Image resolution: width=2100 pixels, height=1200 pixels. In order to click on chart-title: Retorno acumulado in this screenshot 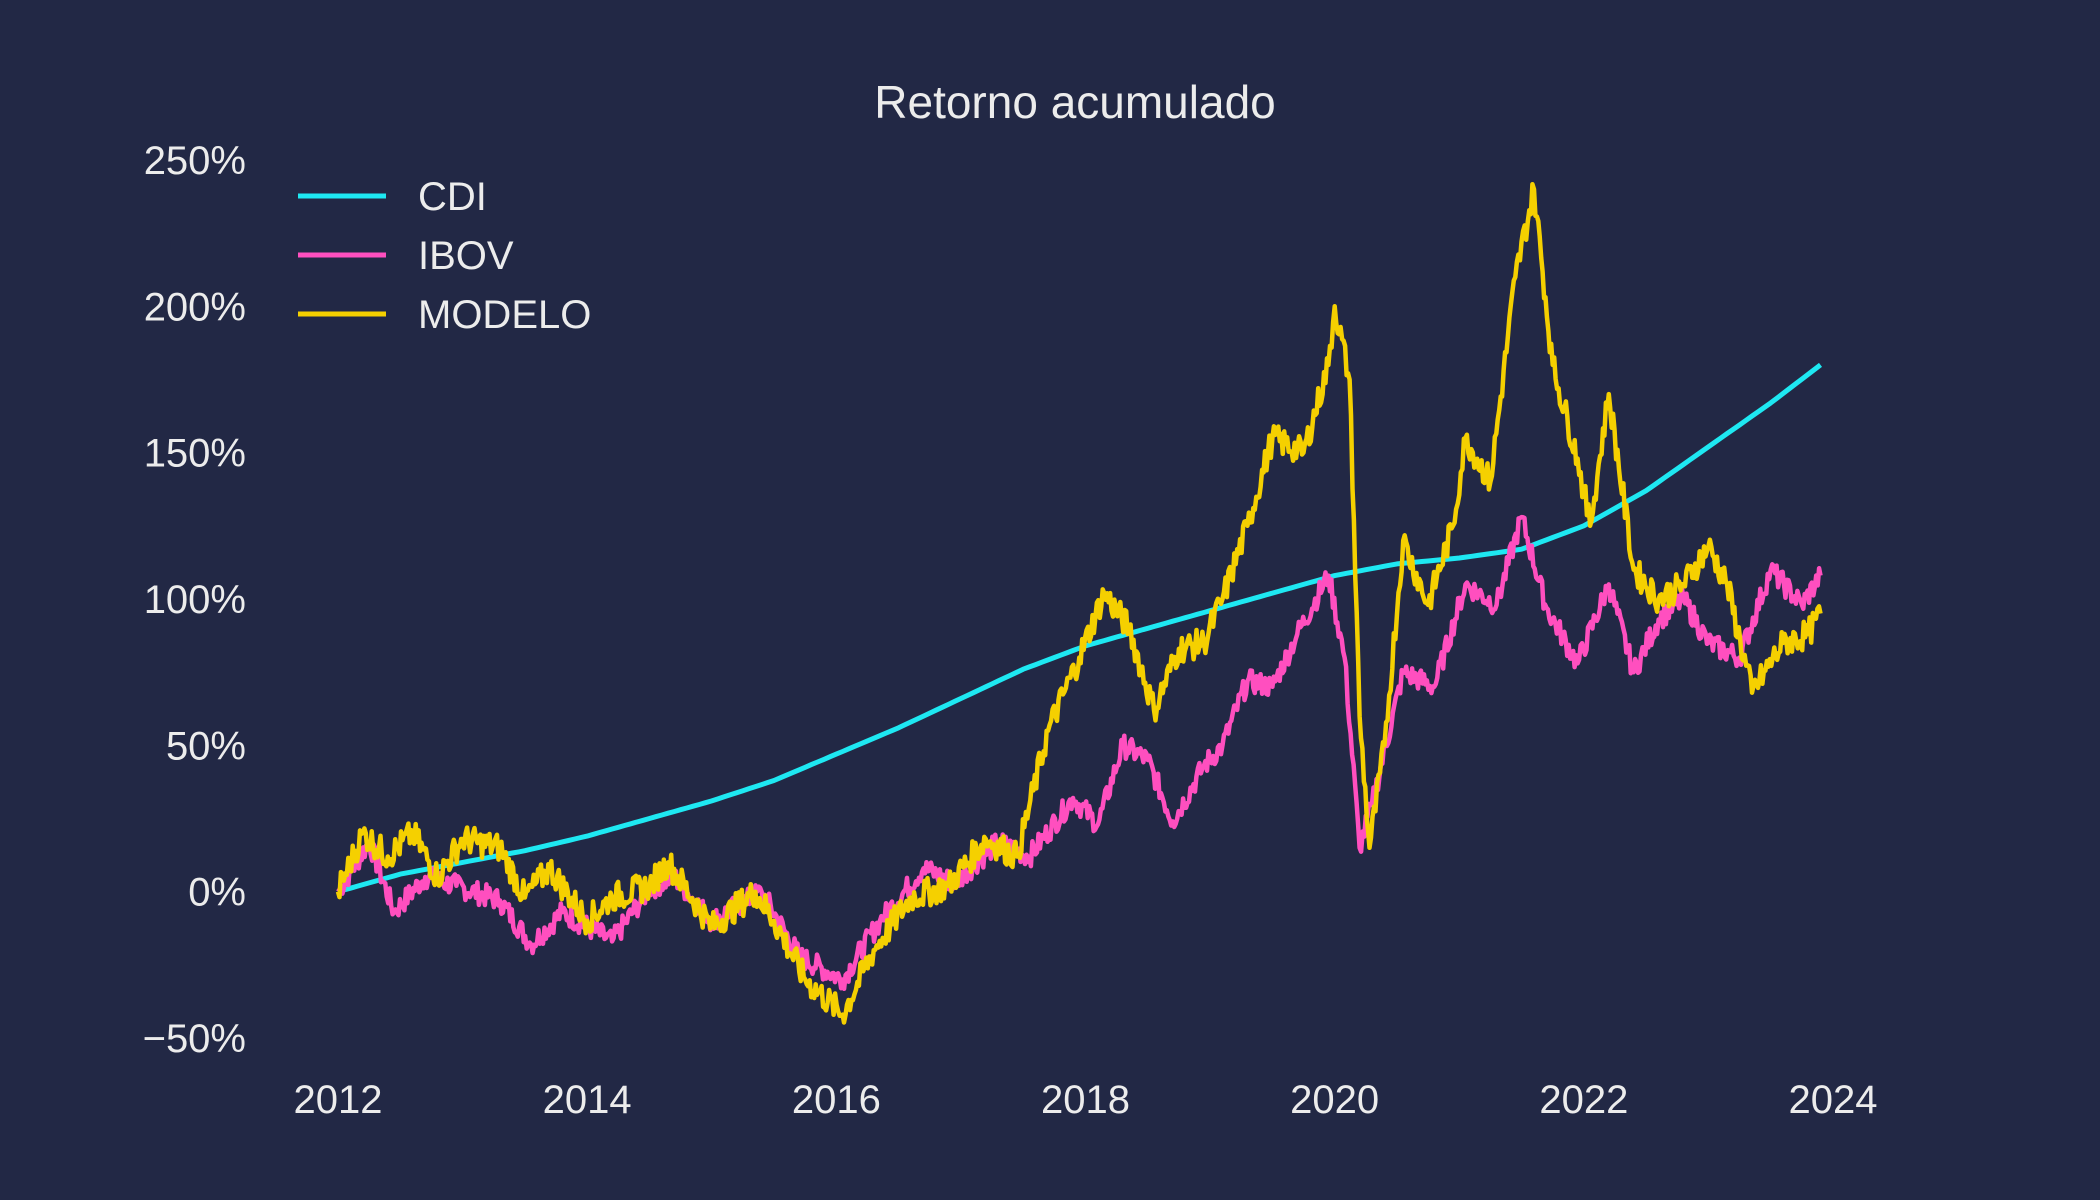, I will do `click(1074, 102)`.